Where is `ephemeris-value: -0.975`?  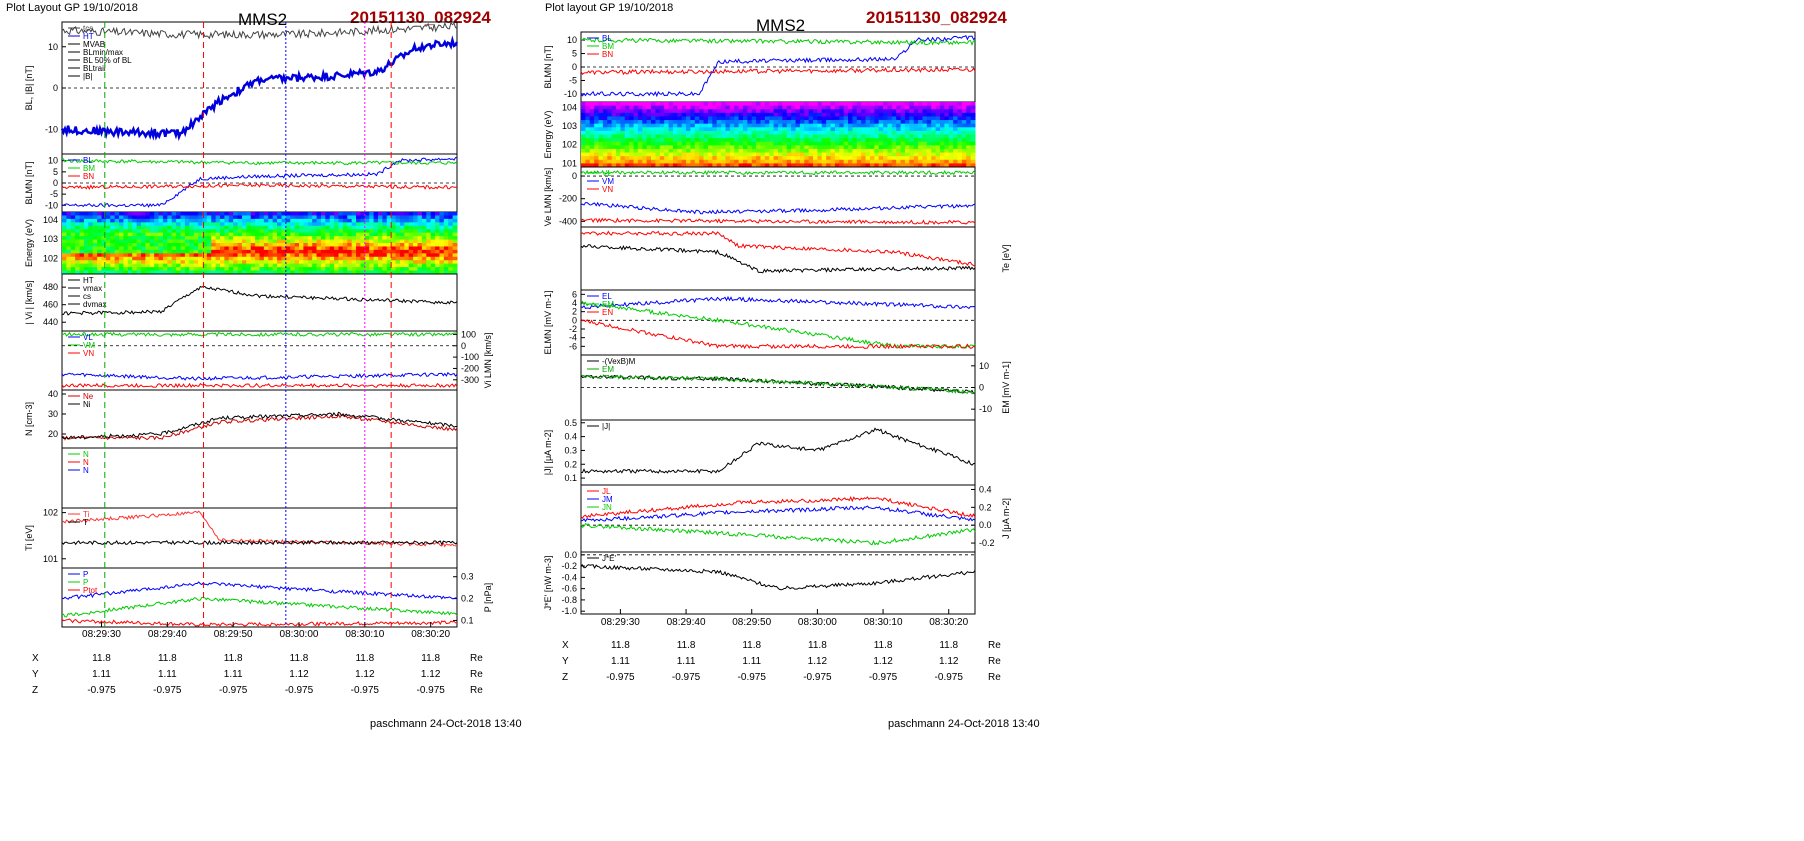 ephemeris-value: -0.975 is located at coordinates (949, 677).